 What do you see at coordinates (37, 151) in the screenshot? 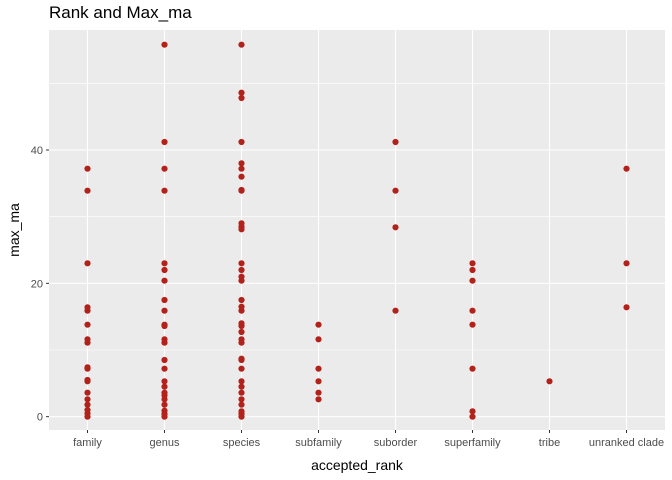
I see `y-tick-label: 40` at bounding box center [37, 151].